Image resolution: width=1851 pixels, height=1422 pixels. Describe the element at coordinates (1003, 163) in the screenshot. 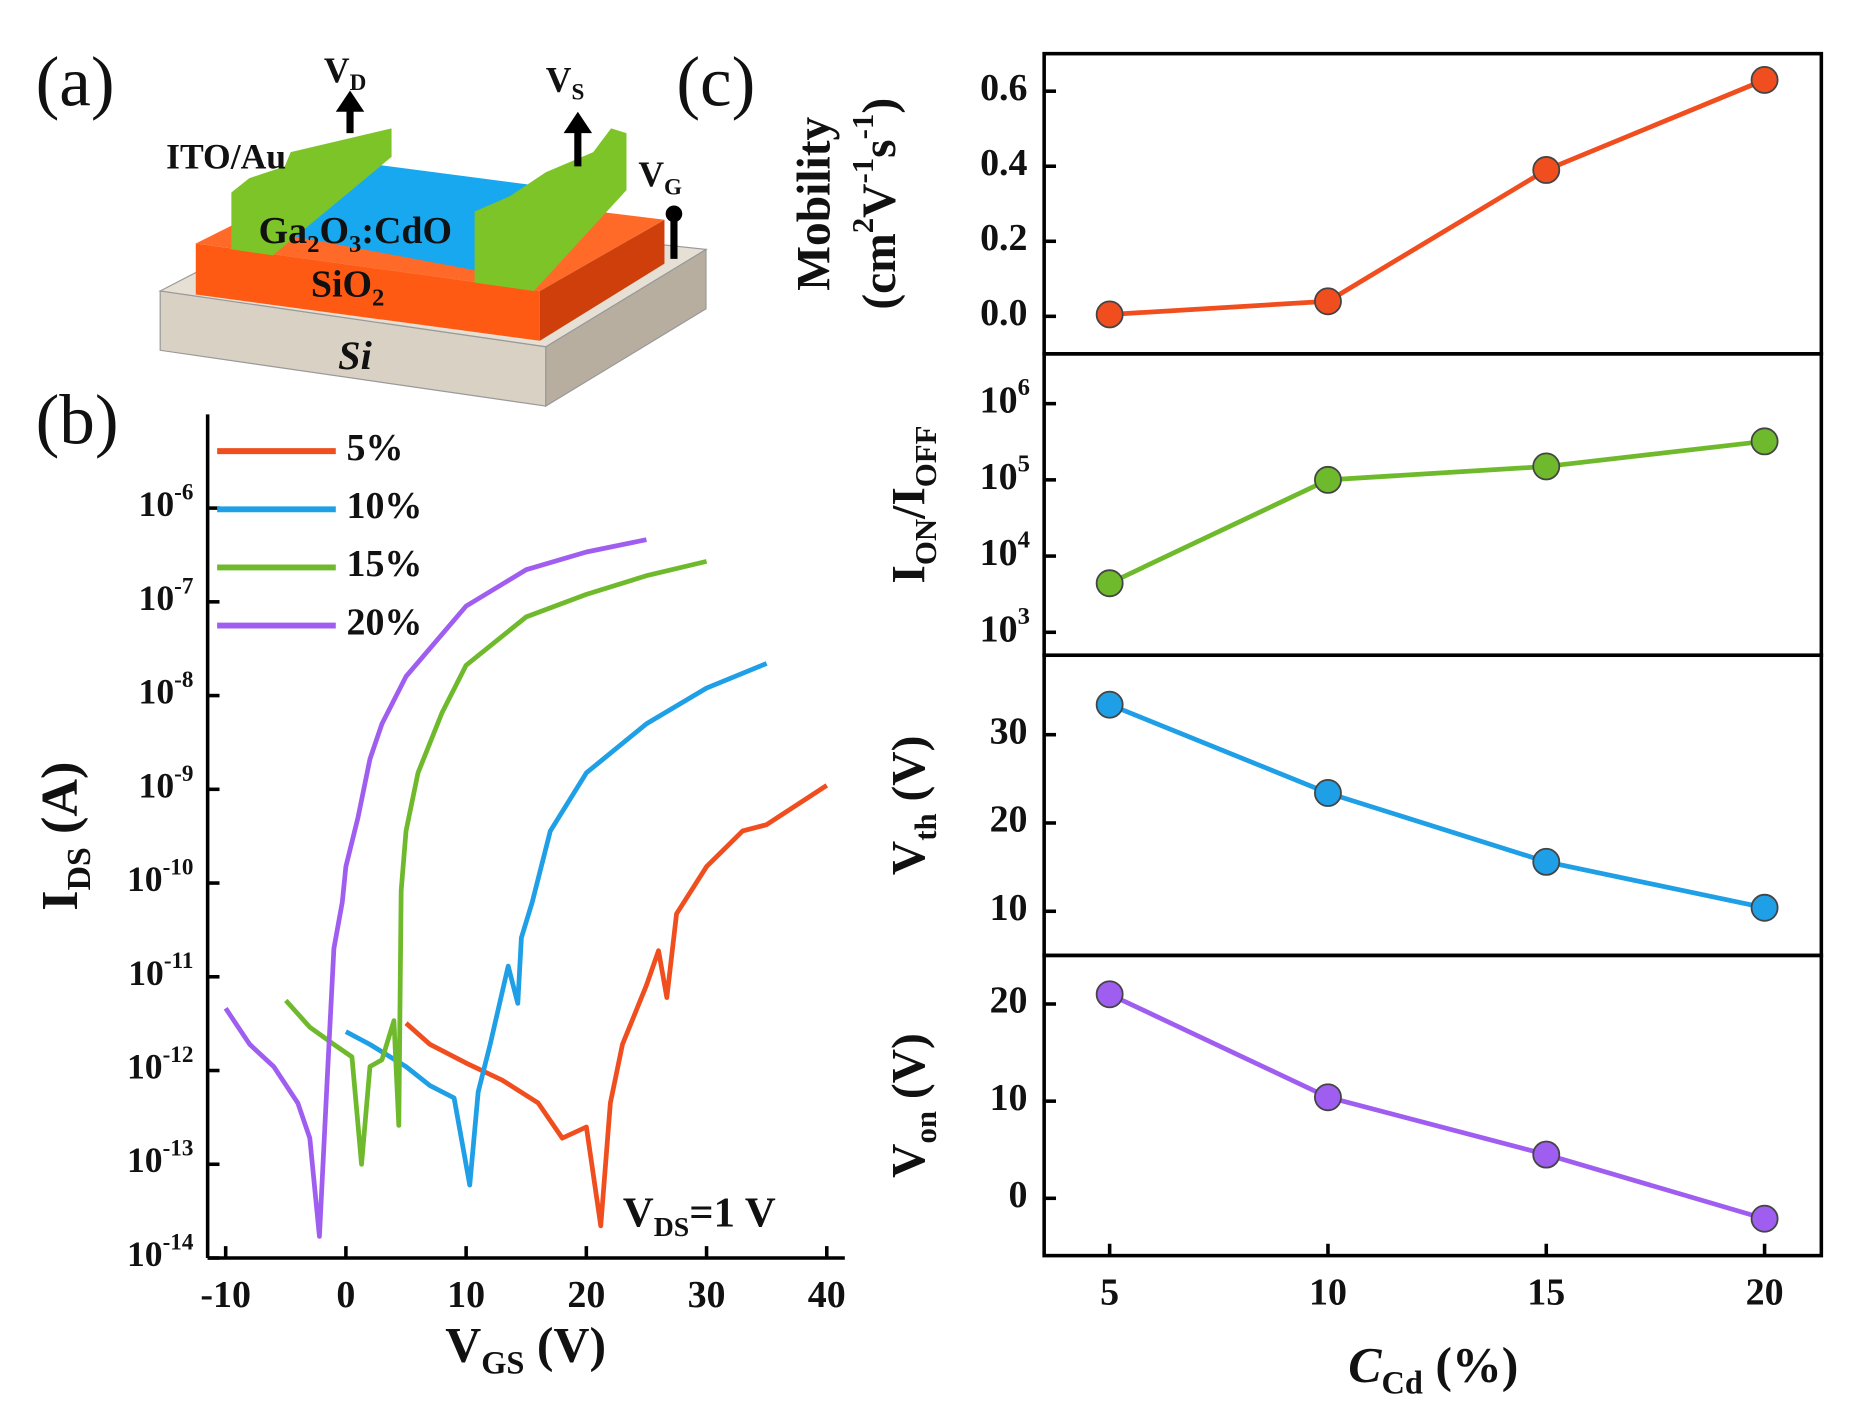

I see `y-tick-label: 0.4` at that location.